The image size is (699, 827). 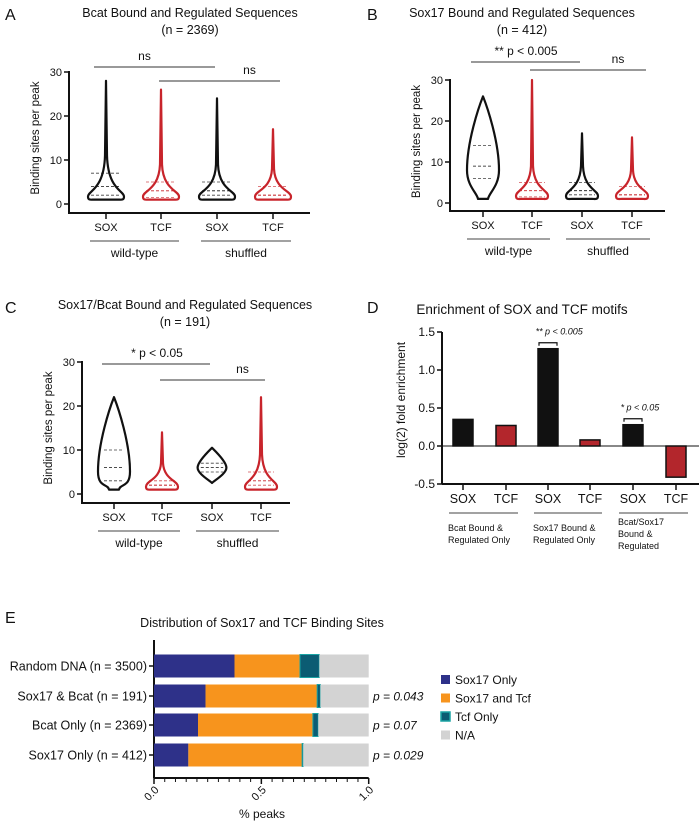 What do you see at coordinates (426, 332) in the screenshot?
I see `y-tick-label: 1.5` at bounding box center [426, 332].